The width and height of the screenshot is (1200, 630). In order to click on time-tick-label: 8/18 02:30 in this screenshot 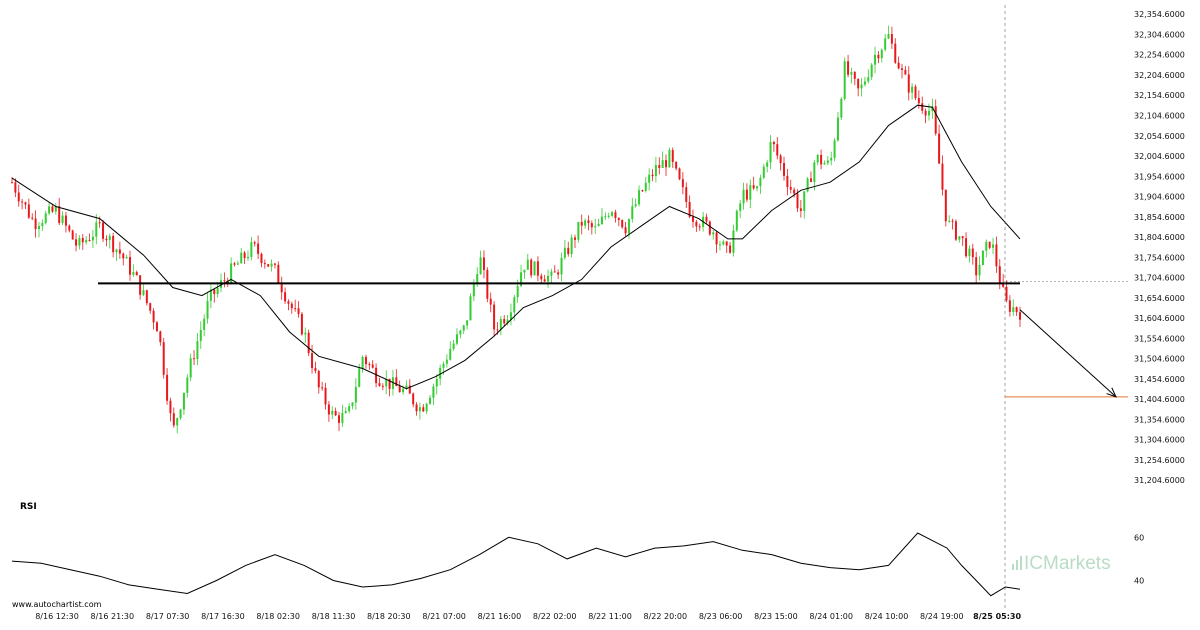, I will do `click(278, 616)`.